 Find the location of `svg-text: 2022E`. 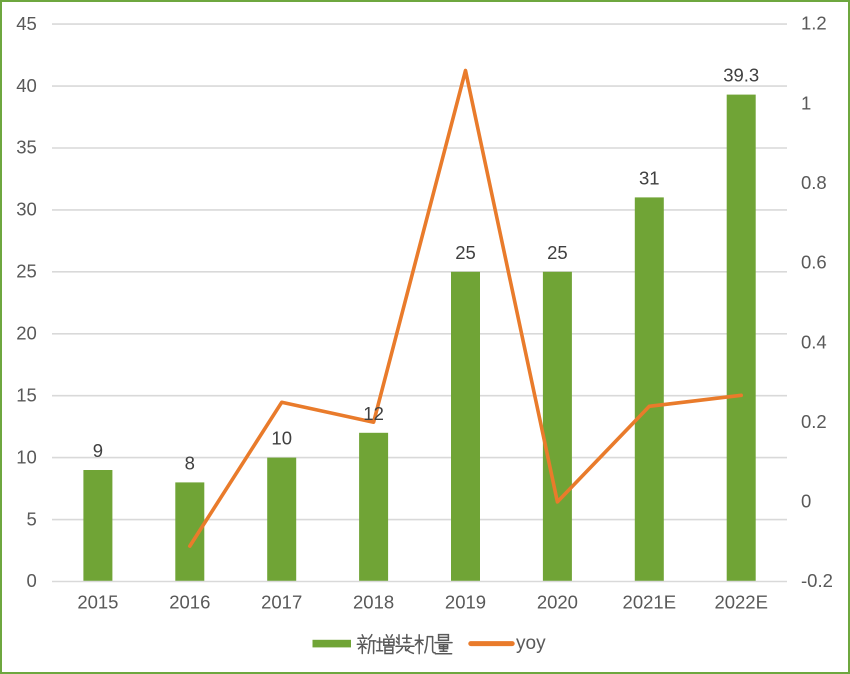

svg-text: 2022E is located at coordinates (741, 602).